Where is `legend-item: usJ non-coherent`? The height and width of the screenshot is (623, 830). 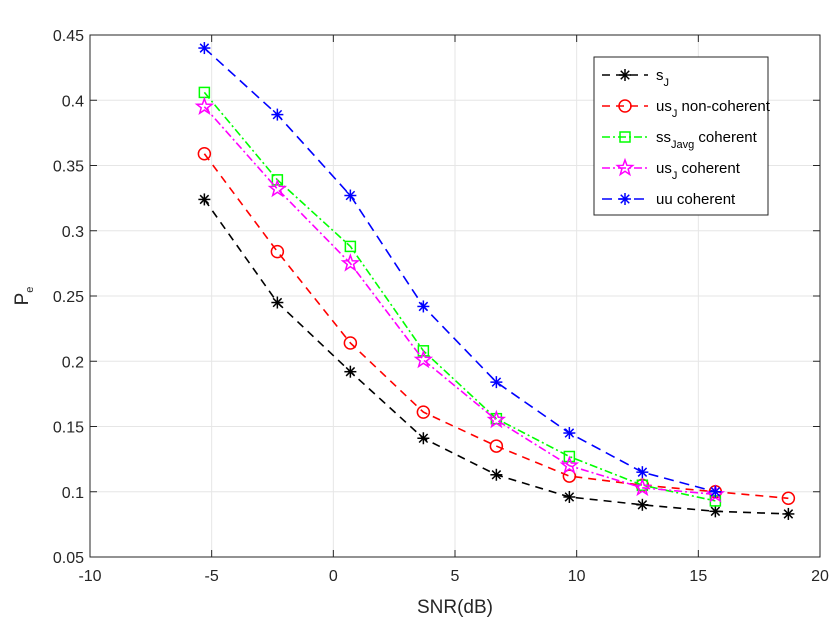
legend-item: usJ non-coherent is located at coordinates (686, 109).